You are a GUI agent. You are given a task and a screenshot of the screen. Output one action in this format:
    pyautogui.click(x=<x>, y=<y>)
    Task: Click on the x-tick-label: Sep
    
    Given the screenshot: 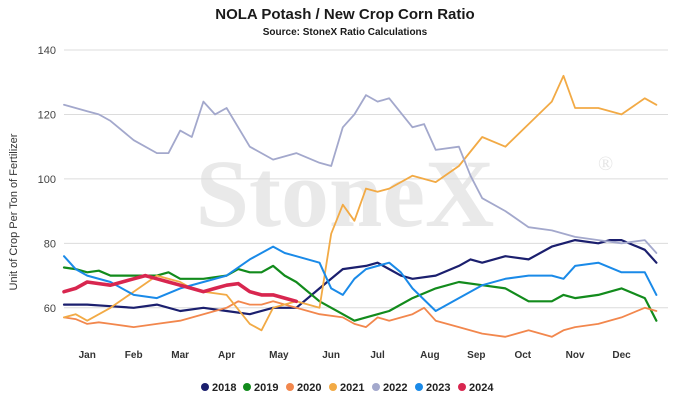 What is the action you would take?
    pyautogui.click(x=476, y=355)
    